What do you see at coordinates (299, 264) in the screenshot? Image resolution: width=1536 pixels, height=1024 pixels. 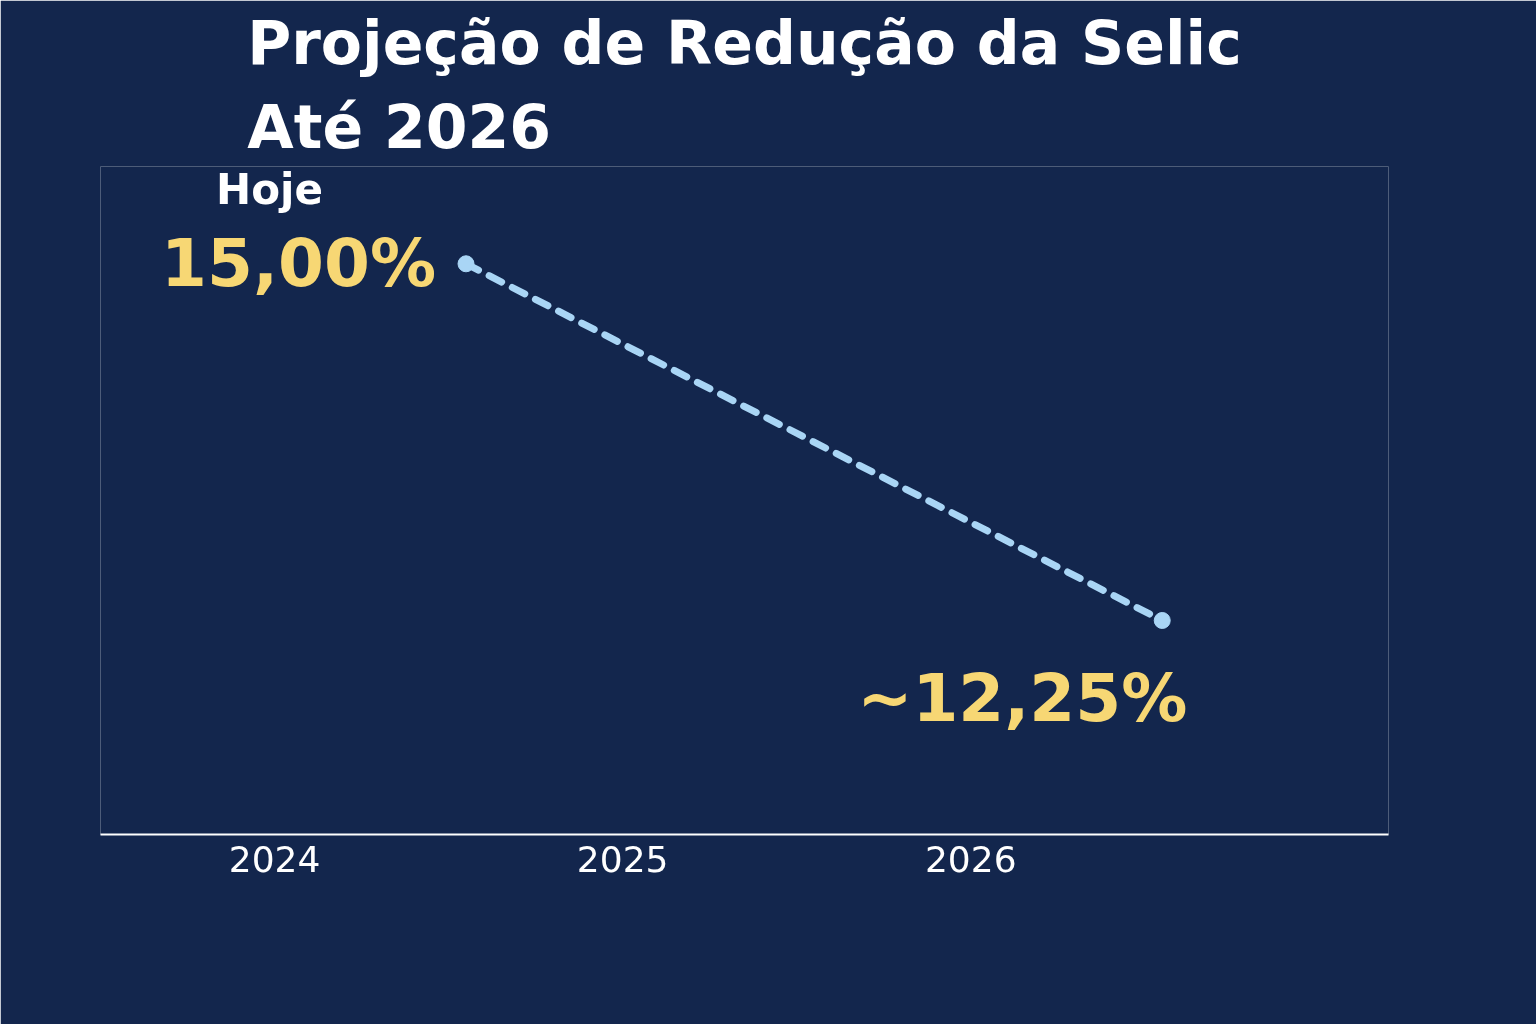 I see `data-label: 15,00%` at bounding box center [299, 264].